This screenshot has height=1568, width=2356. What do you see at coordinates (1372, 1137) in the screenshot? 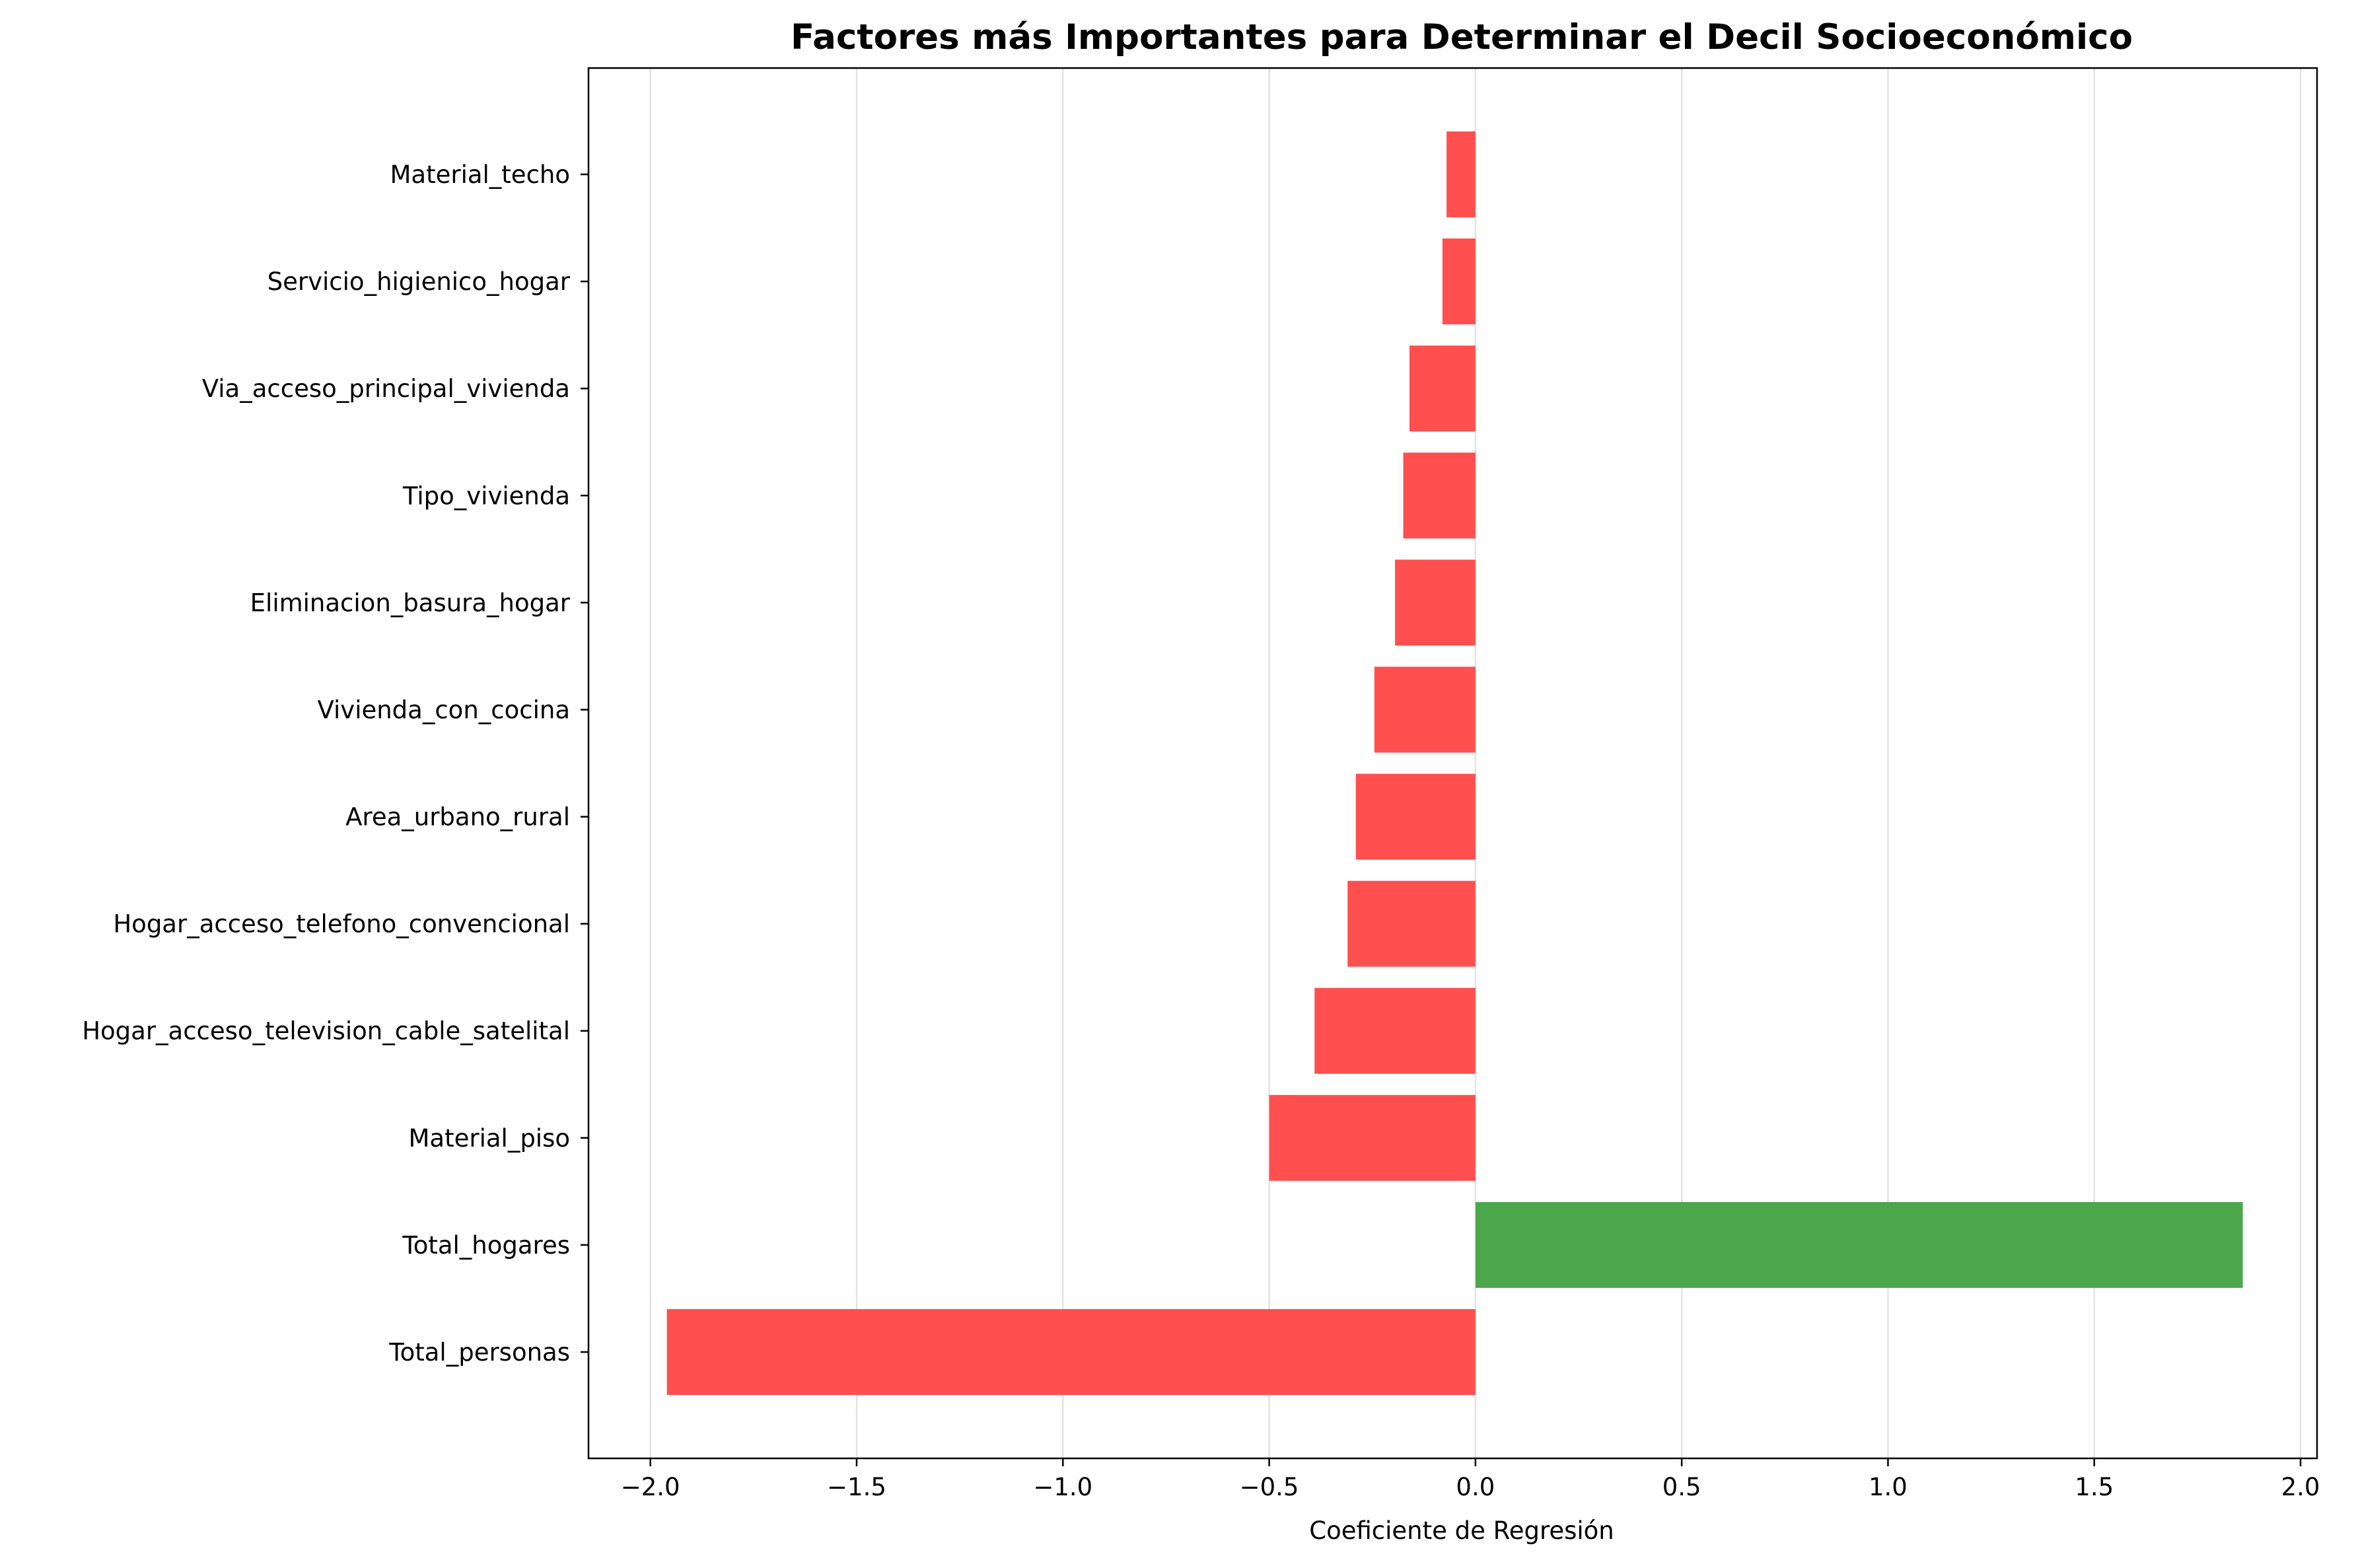
I see `bar-material-piso` at bounding box center [1372, 1137].